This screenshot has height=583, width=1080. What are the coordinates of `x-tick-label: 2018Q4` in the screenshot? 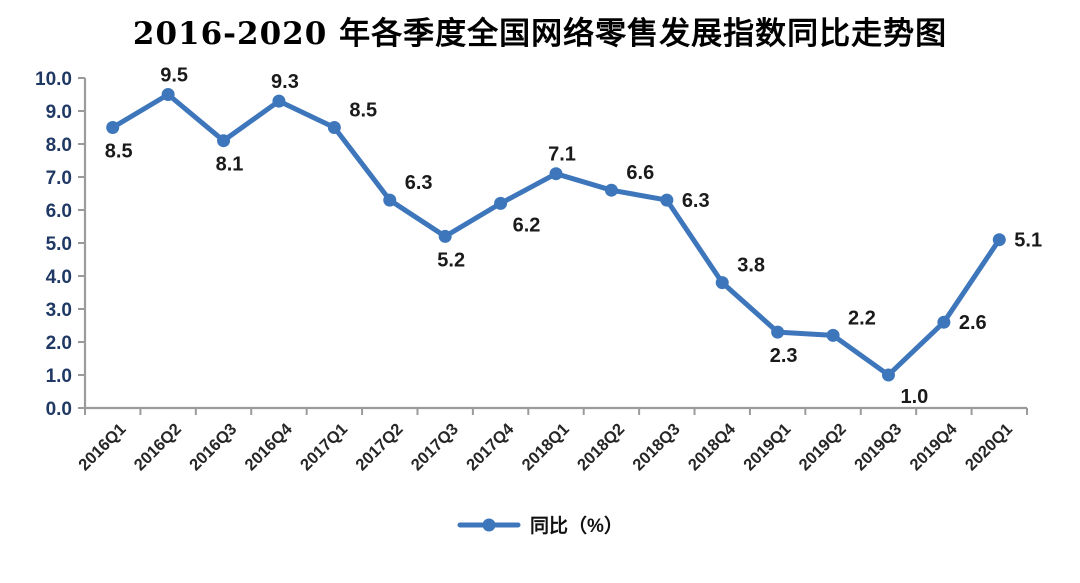 It's located at (712, 447).